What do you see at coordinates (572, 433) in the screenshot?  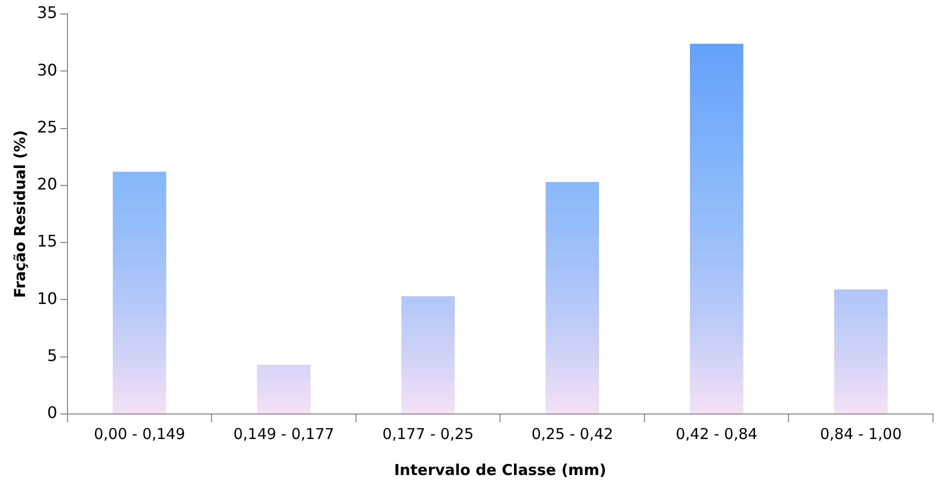 I see `x-tick-label: 0,25 - 0,42` at bounding box center [572, 433].